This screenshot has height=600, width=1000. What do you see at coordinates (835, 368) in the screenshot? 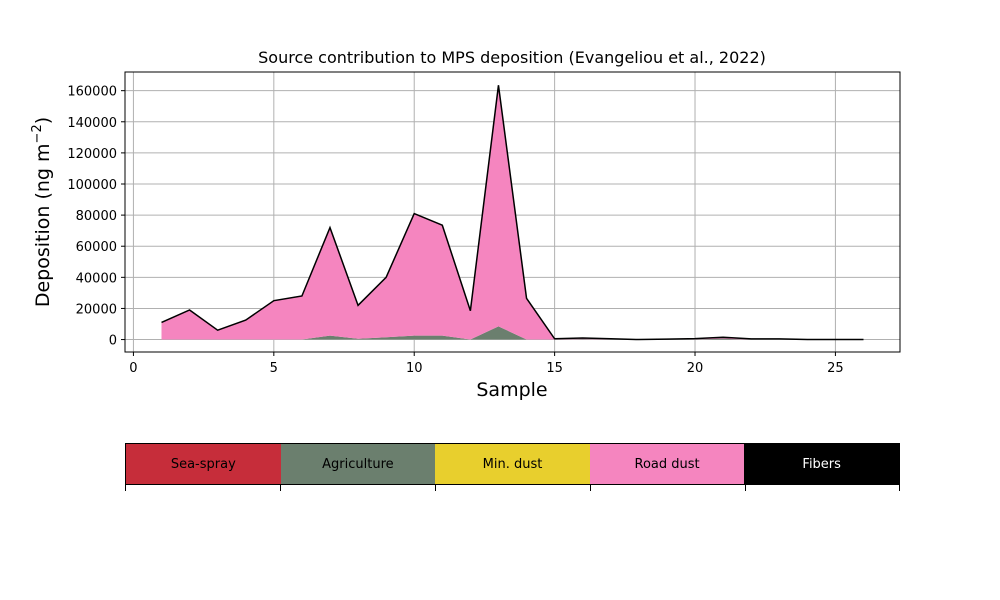
I see `x-tick-label: 25` at bounding box center [835, 368].